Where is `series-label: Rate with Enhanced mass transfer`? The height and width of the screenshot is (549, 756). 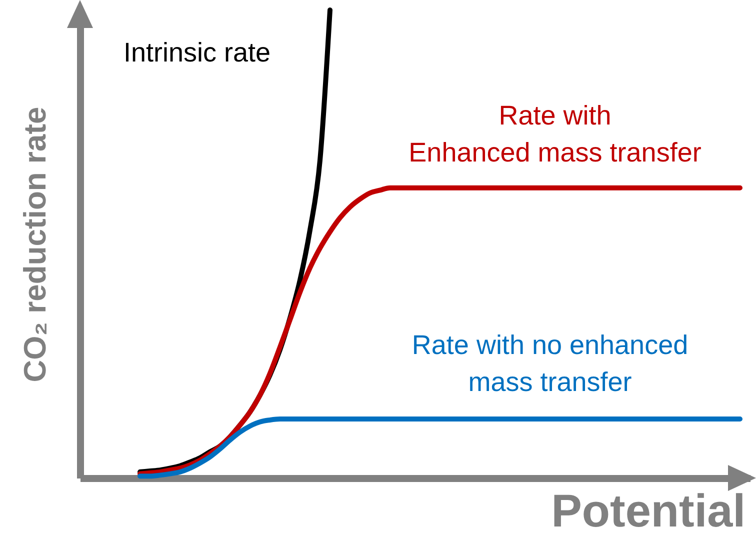 series-label: Rate with Enhanced mass transfer is located at coordinates (555, 134).